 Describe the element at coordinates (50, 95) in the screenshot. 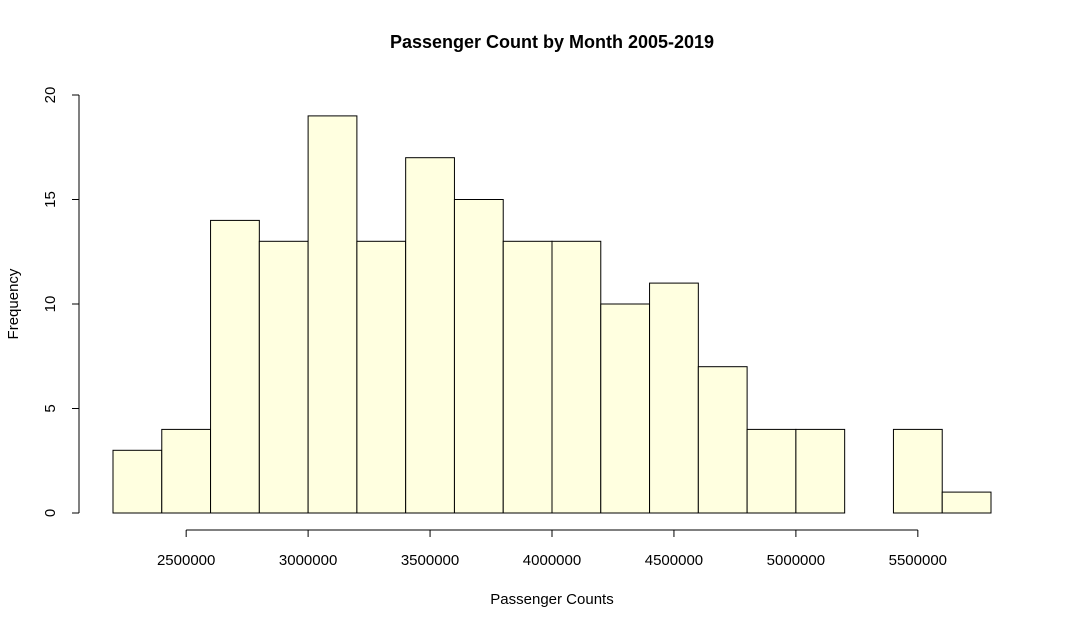

I see `y-tick-label: 20` at that location.